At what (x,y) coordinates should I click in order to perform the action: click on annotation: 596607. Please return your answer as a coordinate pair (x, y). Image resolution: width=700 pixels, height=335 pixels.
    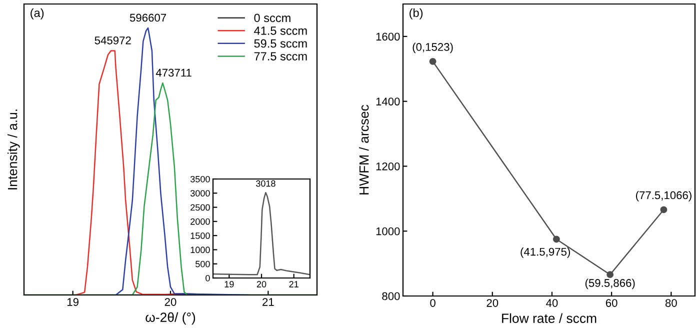
    Looking at the image, I should click on (148, 18).